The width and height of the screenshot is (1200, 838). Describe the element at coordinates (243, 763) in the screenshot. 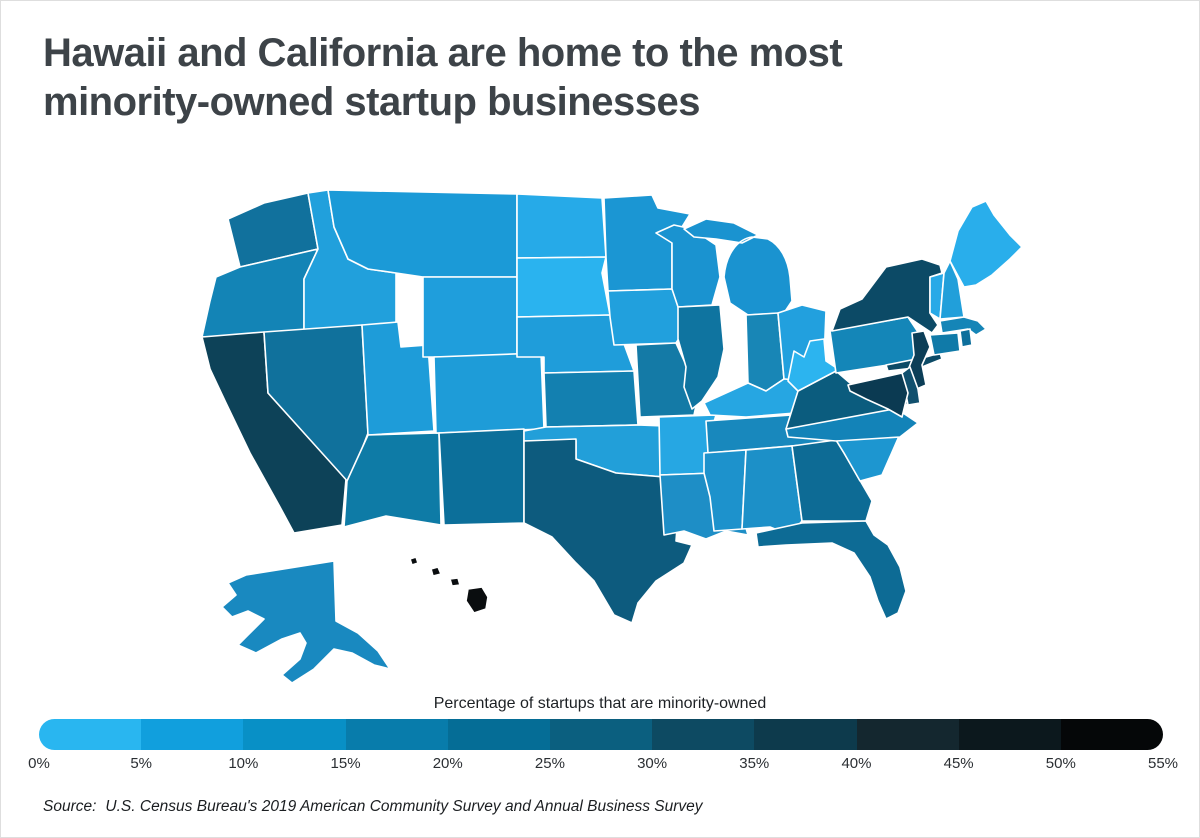

I see `legend-tick-10: 10%` at that location.